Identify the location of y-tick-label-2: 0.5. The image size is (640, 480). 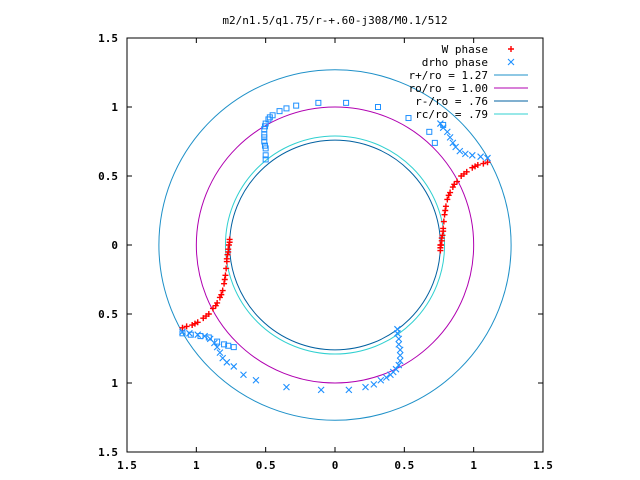
(108, 314).